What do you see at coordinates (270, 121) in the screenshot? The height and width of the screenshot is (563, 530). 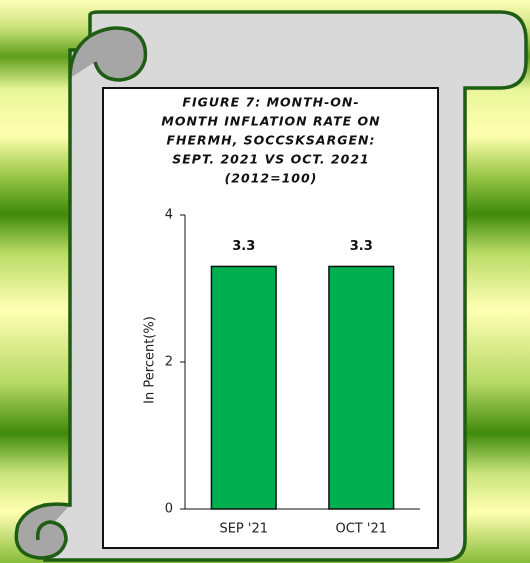 I see `chart-title: MONTH INFLATION RATE ON` at bounding box center [270, 121].